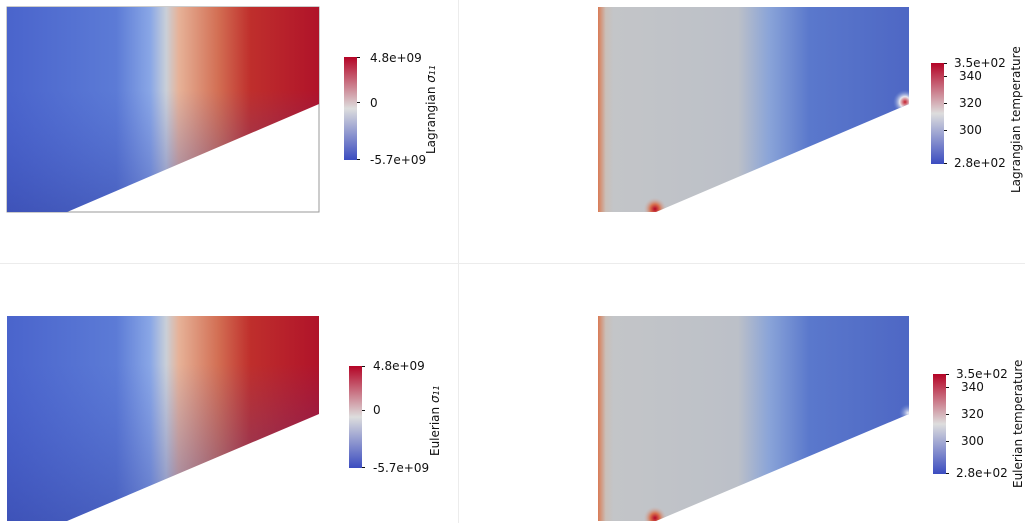 This screenshot has width=1025, height=523. Describe the element at coordinates (939, 113) in the screenshot. I see `lagrangian-temperature-colorbar` at that location.